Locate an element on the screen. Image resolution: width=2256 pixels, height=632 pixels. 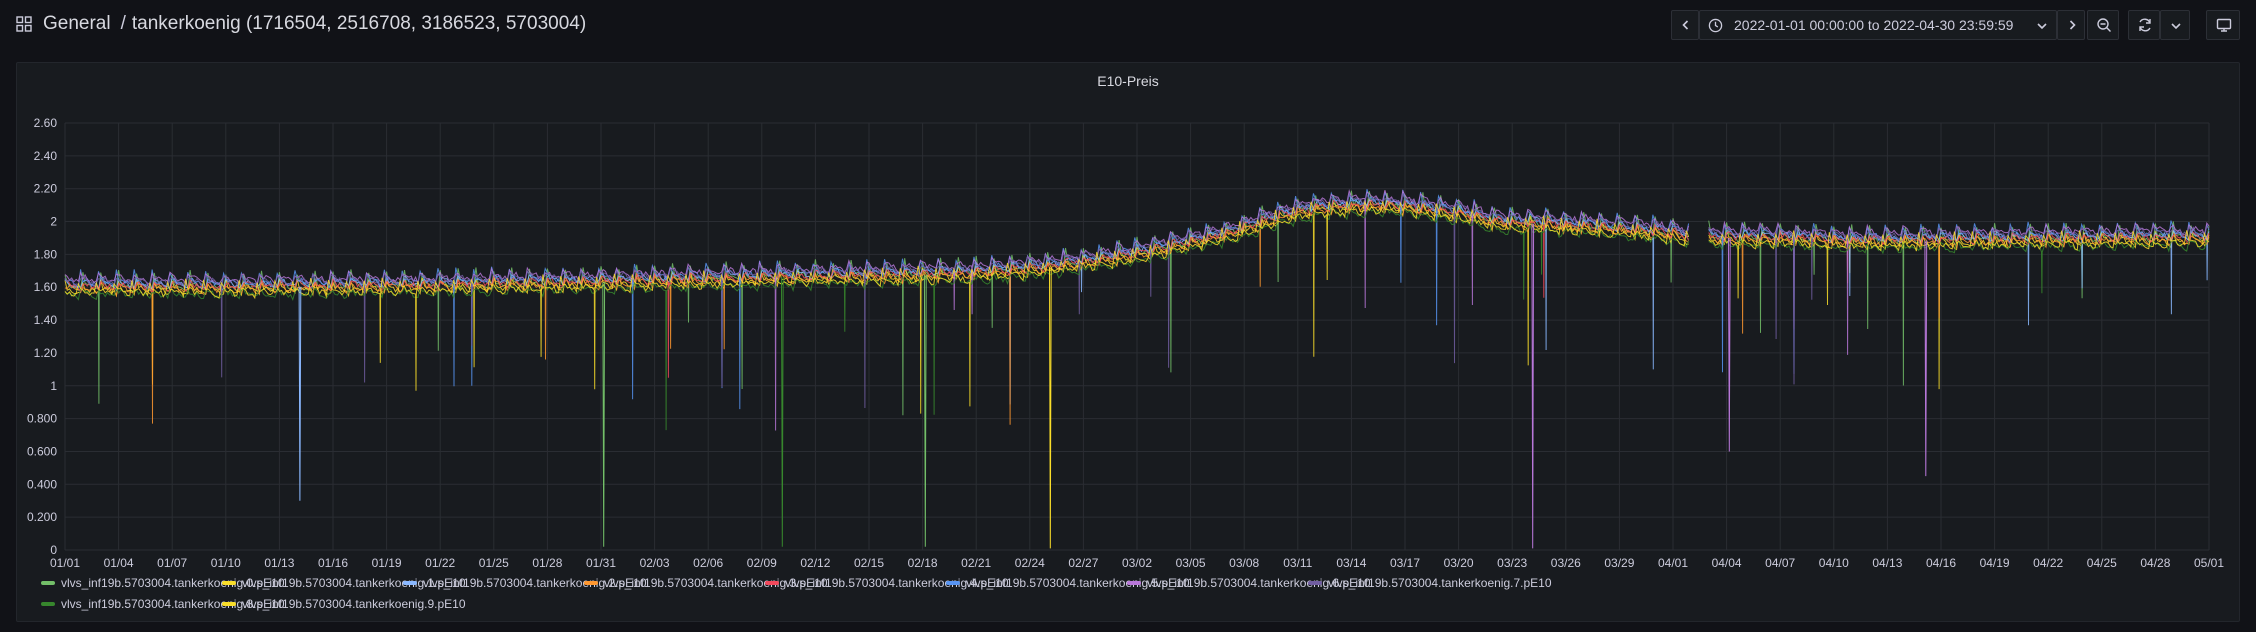
refresh-interval-picker is located at coordinates (2175, 25).